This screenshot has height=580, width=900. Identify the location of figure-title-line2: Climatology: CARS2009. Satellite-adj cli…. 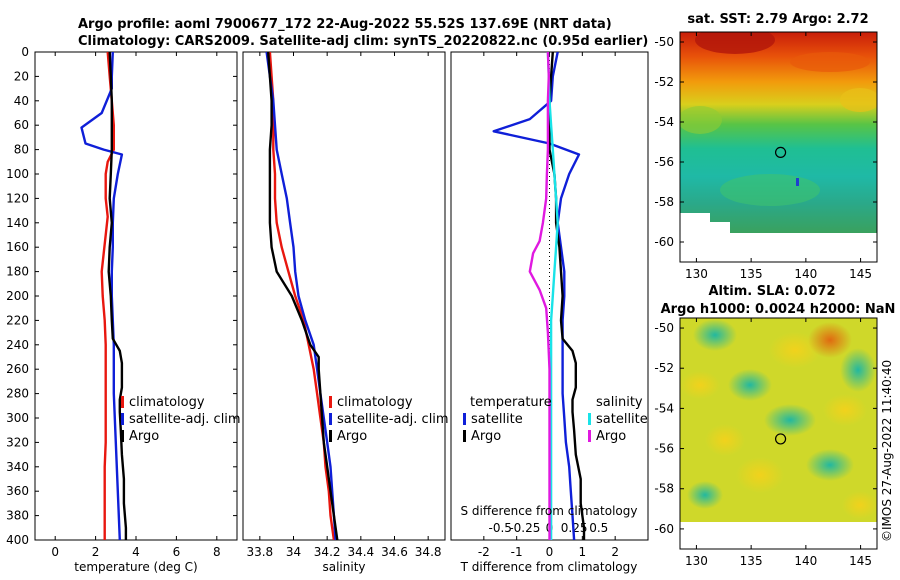
(363, 41).